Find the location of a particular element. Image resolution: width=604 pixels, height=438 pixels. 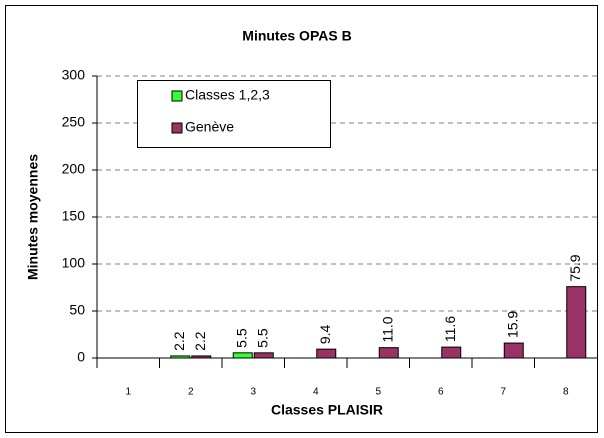

y-tick-label: 100 is located at coordinates (74, 263).